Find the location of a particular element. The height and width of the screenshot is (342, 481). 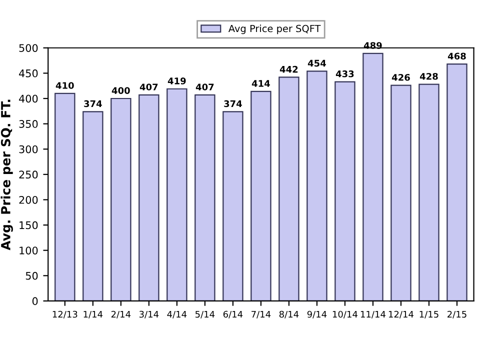

x-tick-label: 1/15 is located at coordinates (429, 314).